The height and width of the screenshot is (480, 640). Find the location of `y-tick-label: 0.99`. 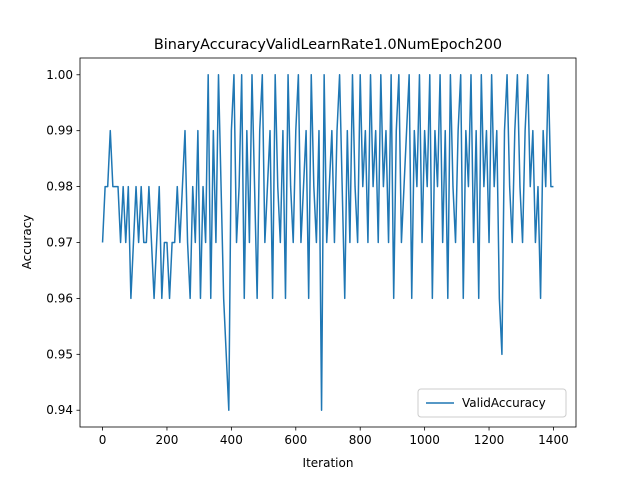

y-tick-label: 0.99 is located at coordinates (59, 131).